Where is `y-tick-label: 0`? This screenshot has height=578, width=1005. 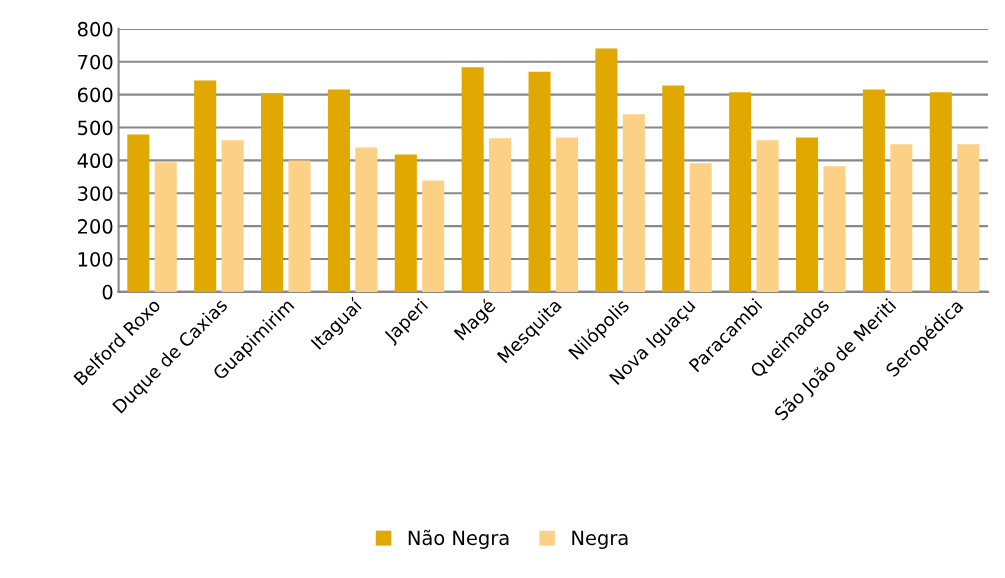 y-tick-label: 0 is located at coordinates (107, 292).